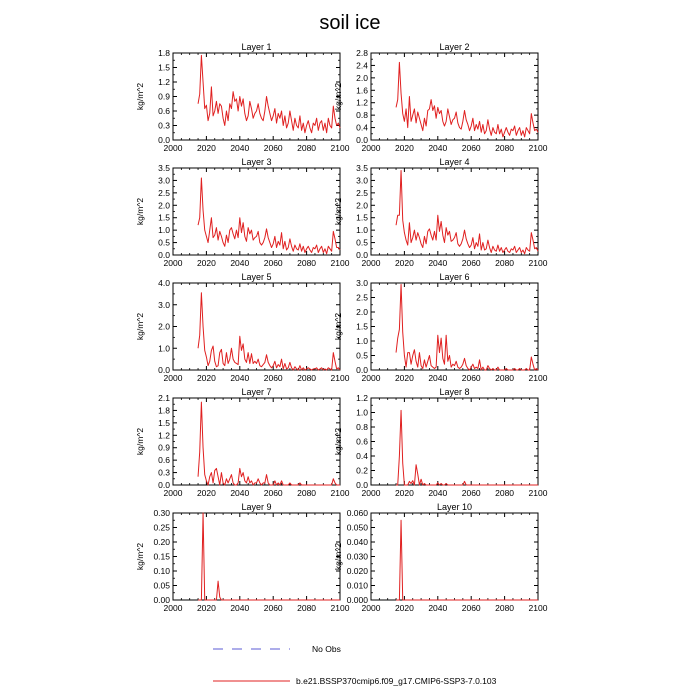 The width and height of the screenshot is (700, 700). Describe the element at coordinates (161, 586) in the screenshot. I see `y-tick-label: 0.05` at that location.